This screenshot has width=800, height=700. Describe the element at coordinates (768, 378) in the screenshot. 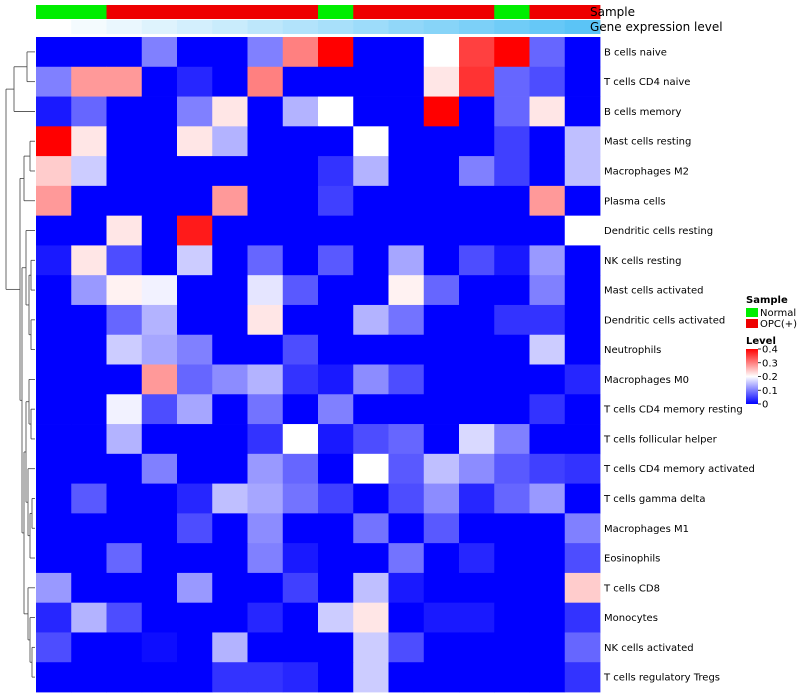

I see `legend-level-ticks: 0.4 0.3 0.2 0.1 0` at that location.